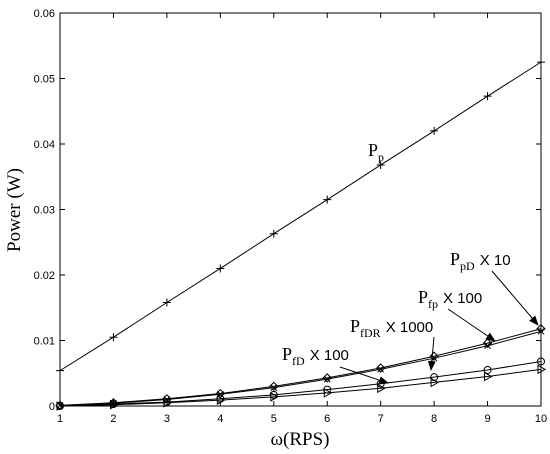 This screenshot has height=454, width=550. I want to click on annotation-pfdr: PfDR X 1000, so click(393, 343).